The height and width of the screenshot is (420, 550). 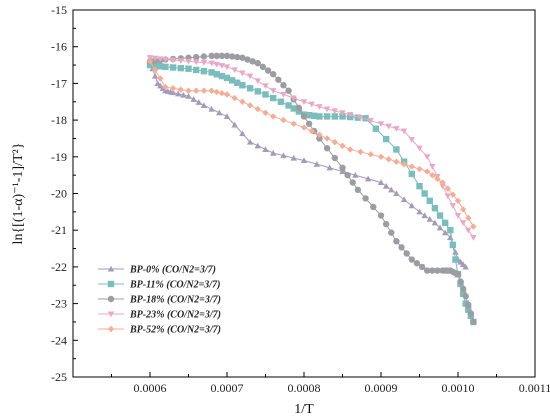 I want to click on y-tick-label: -19, so click(x=59, y=157).